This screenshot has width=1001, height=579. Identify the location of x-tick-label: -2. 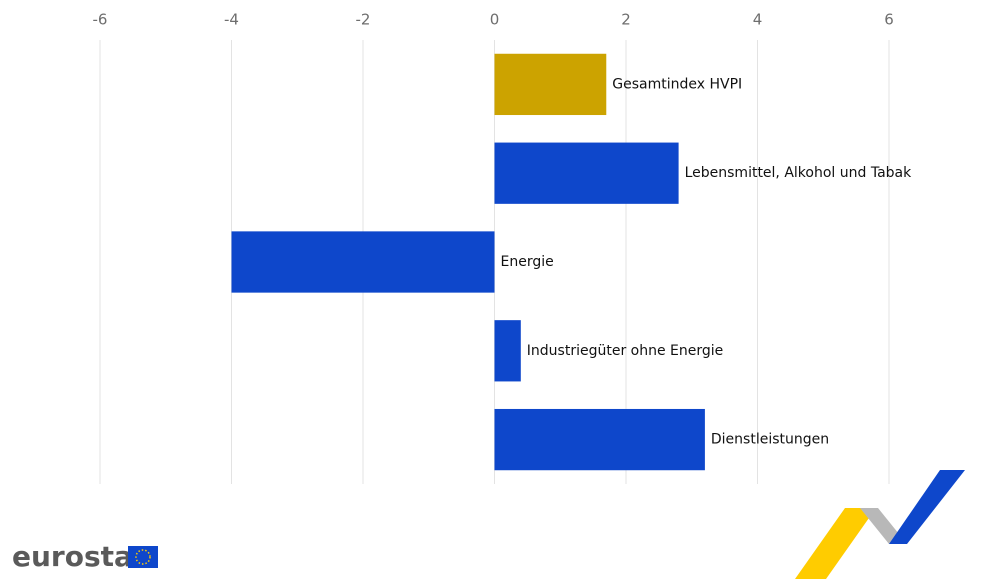
(363, 20).